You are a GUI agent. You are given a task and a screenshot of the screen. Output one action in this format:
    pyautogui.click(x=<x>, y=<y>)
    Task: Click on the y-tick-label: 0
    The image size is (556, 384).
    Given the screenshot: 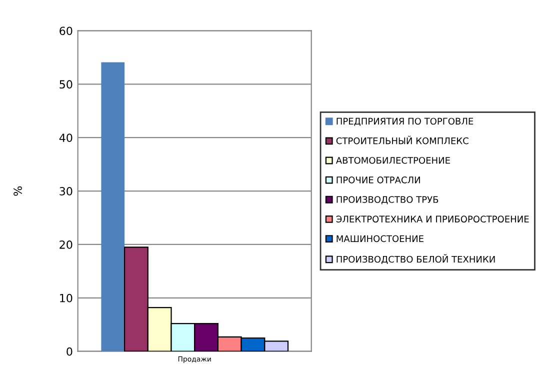 What is the action you would take?
    pyautogui.click(x=69, y=351)
    